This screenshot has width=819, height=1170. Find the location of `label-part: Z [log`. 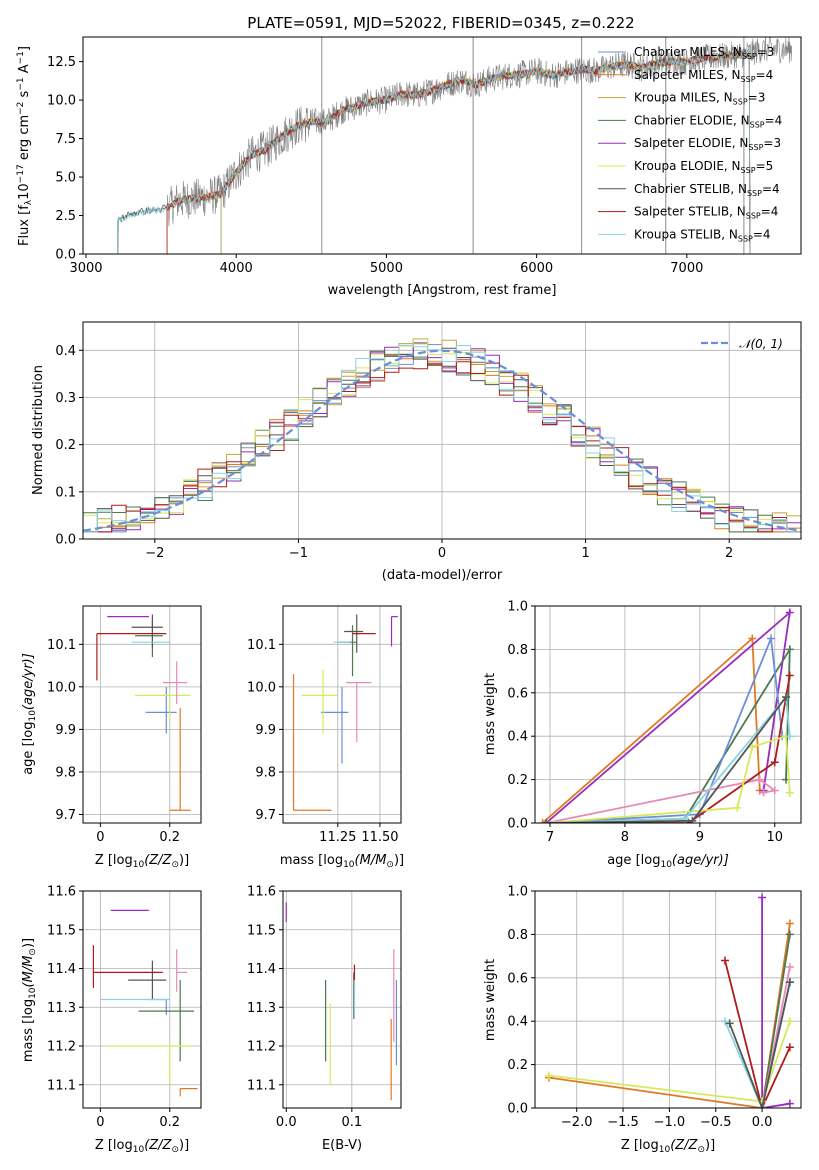

label-part: Z [log is located at coordinates (114, 860).